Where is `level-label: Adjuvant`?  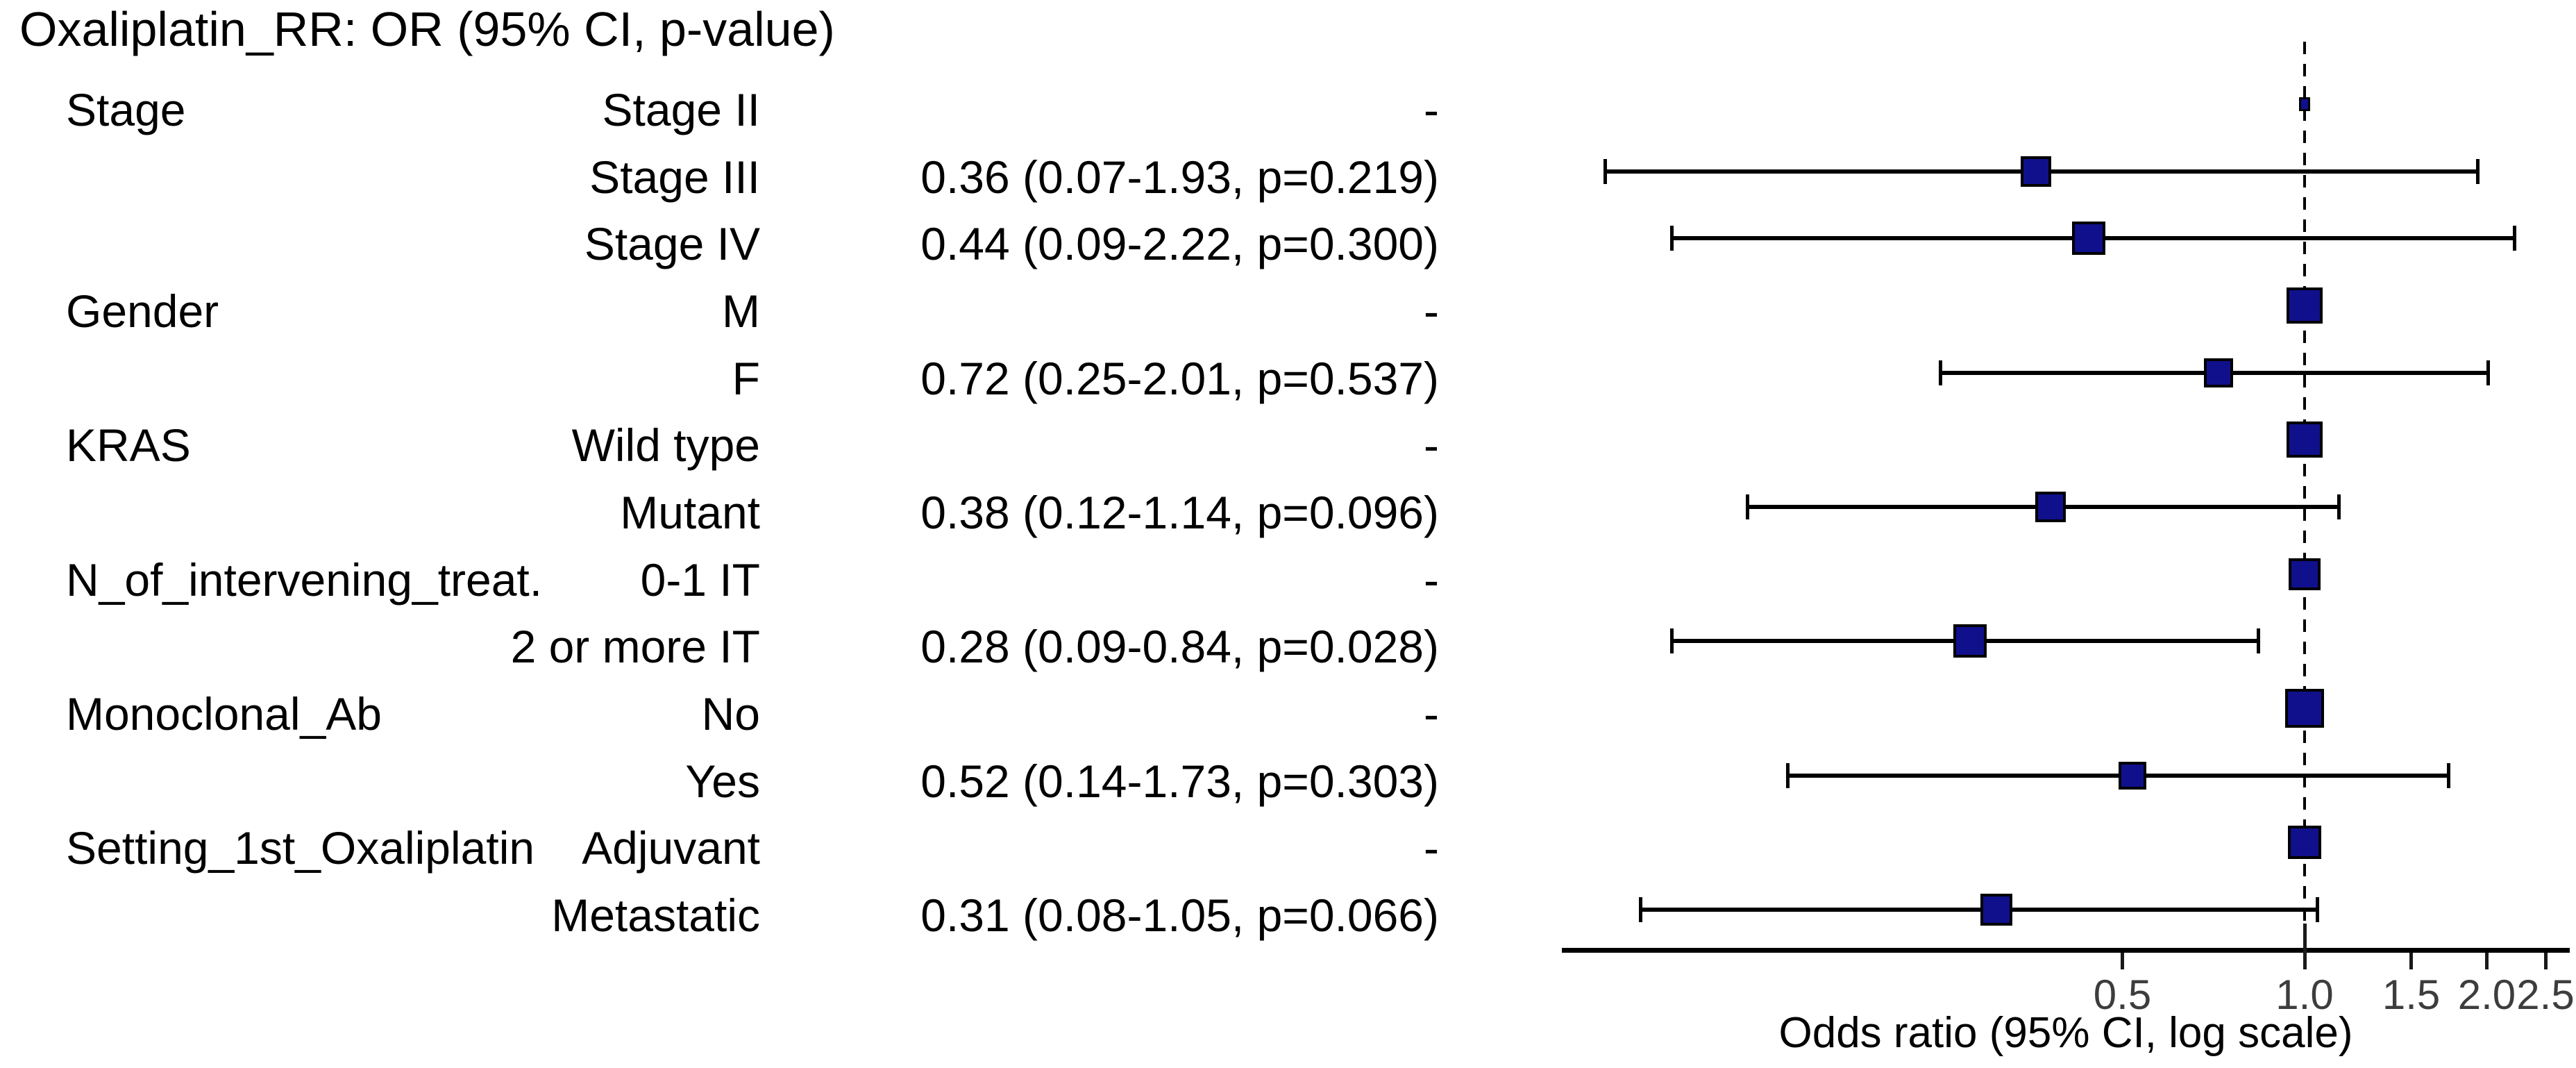
level-label: Adjuvant is located at coordinates (671, 848).